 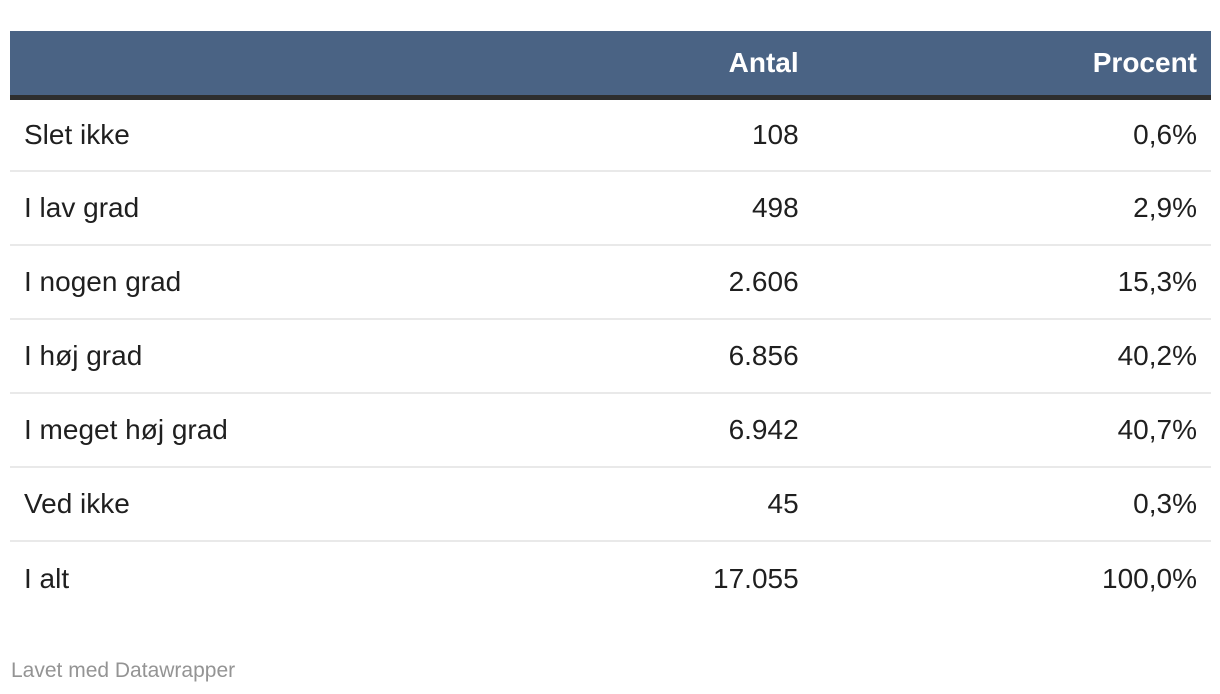 What do you see at coordinates (250, 504) in the screenshot?
I see `row-label: Ved ikke` at bounding box center [250, 504].